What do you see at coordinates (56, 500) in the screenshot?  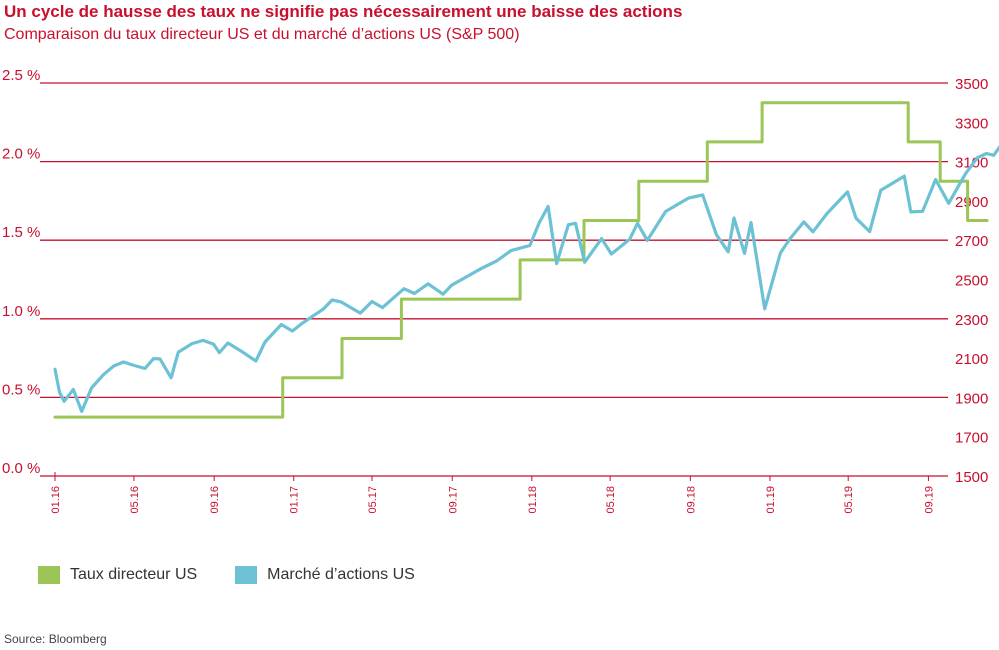 I see `x-tick-label: 01.16` at bounding box center [56, 500].